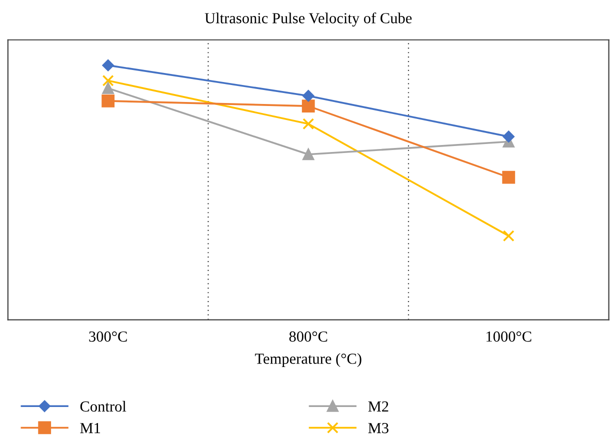 Image resolution: width=610 pixels, height=443 pixels. Describe the element at coordinates (108, 336) in the screenshot. I see `x-tick-label: 300°C` at that location.